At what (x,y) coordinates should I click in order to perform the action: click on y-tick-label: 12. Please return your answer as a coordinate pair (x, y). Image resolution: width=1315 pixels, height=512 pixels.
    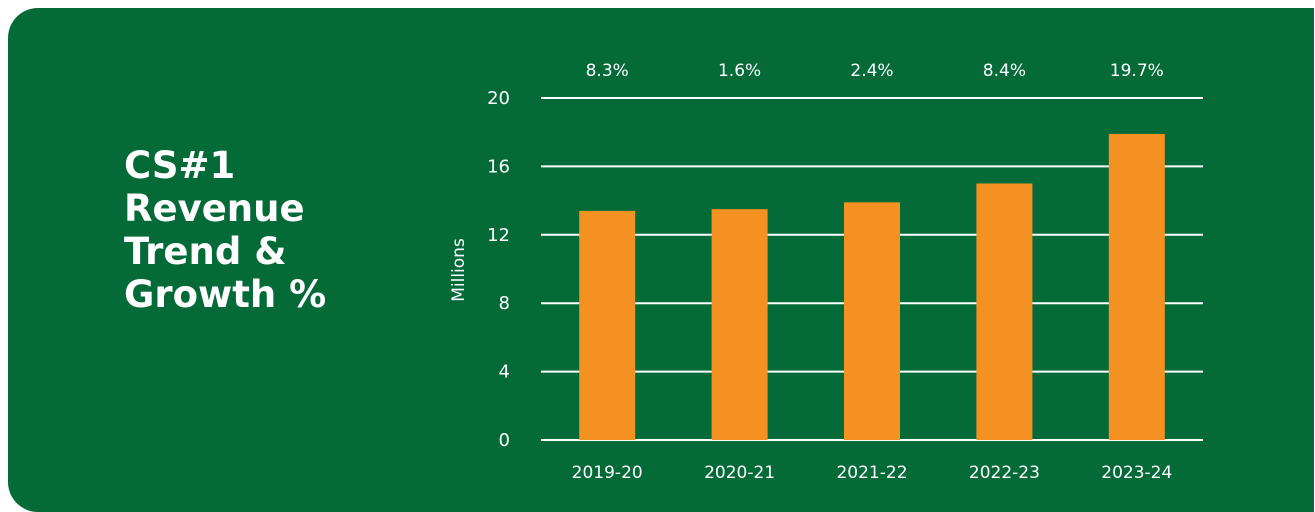
    Looking at the image, I should click on (498, 235).